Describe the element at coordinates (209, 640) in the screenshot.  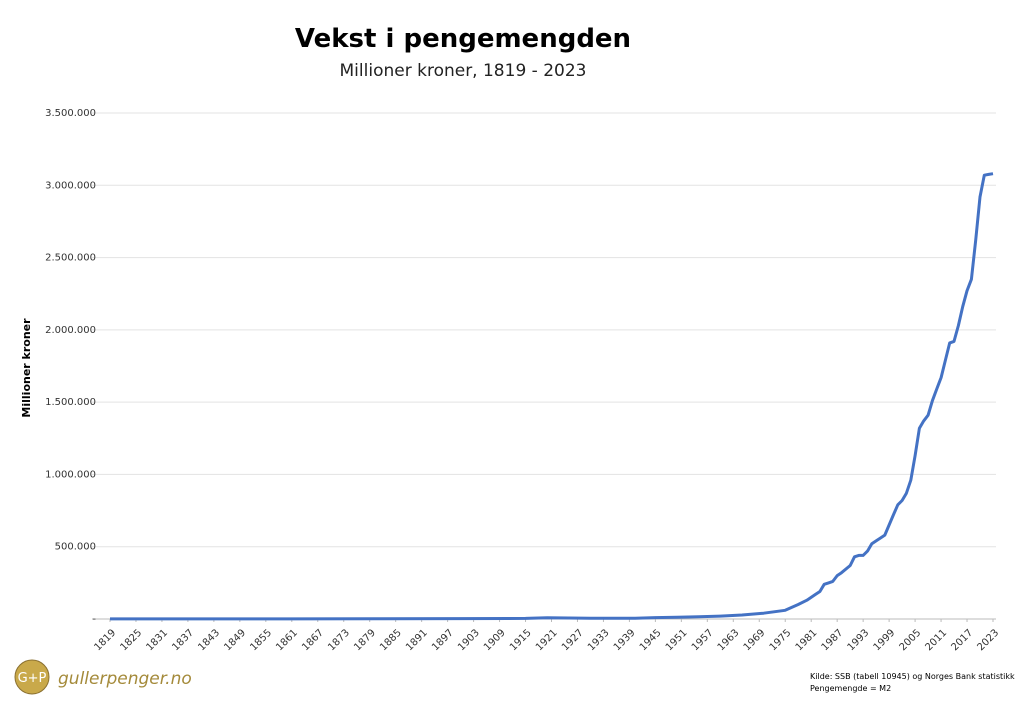
I see `x-tick-label: 1843` at that location.